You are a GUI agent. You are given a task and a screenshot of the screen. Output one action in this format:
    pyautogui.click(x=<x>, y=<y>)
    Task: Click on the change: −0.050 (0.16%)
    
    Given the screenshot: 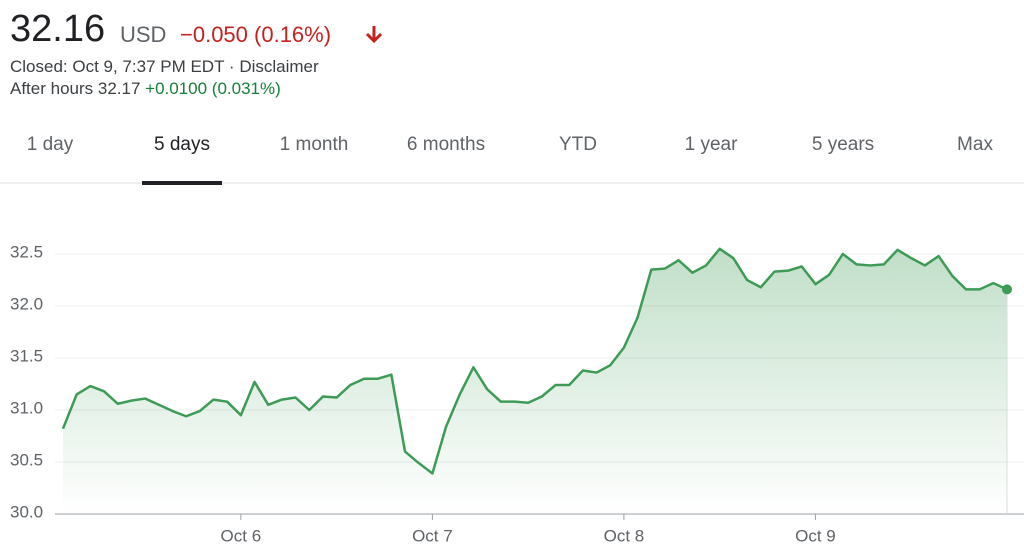 What is the action you would take?
    pyautogui.click(x=256, y=34)
    